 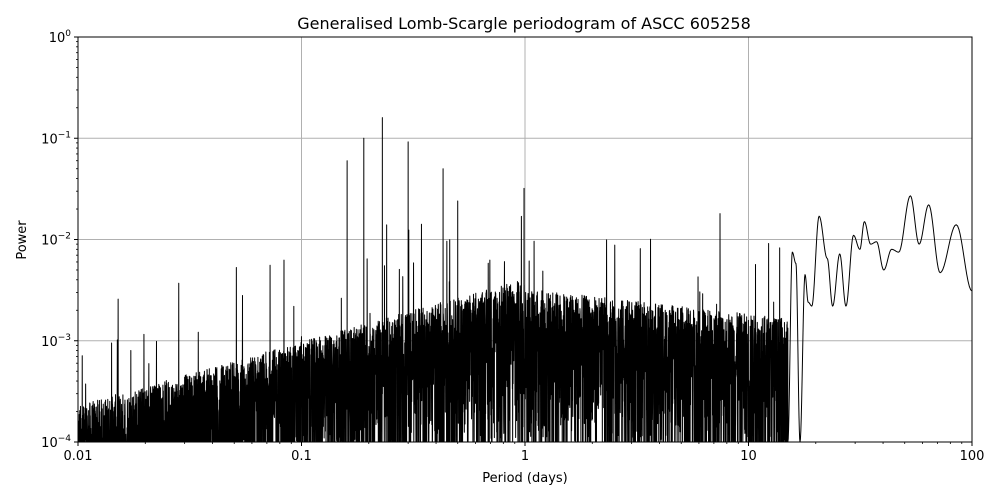 What do you see at coordinates (748, 456) in the screenshot?
I see `x-tick-label: 10` at bounding box center [748, 456].